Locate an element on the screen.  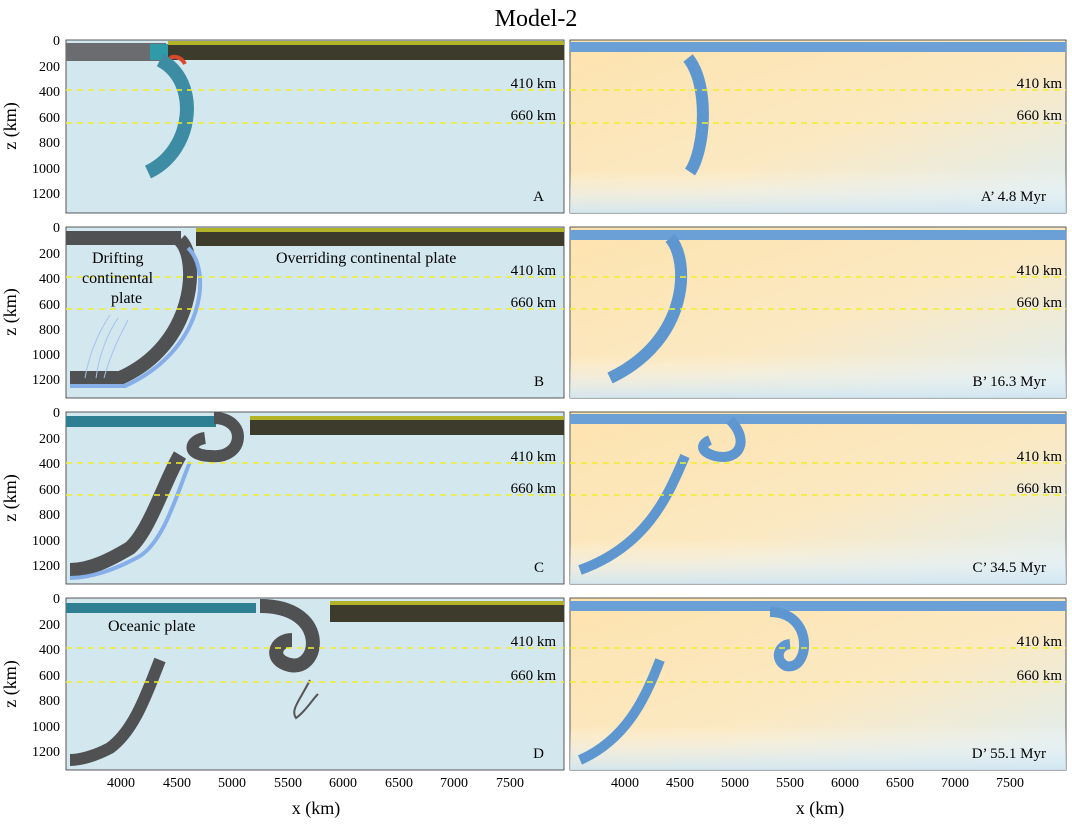
x-axis-labels: x (km) x (km) is located at coordinates (568, 808).